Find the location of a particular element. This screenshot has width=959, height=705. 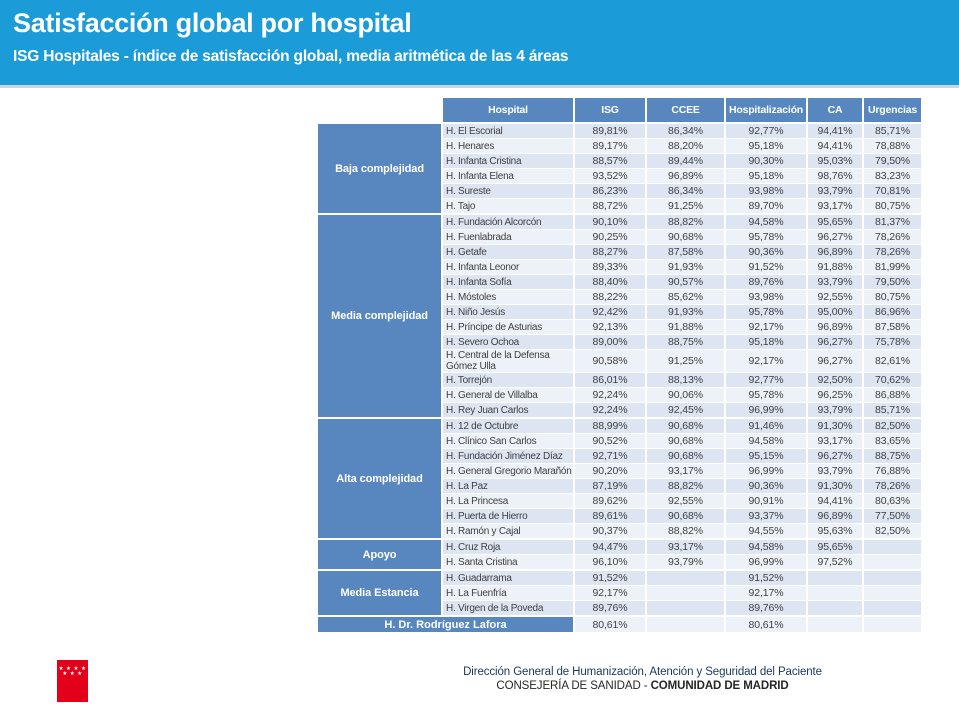

hospital-name-cell: H. El Escorial is located at coordinates (508, 131).